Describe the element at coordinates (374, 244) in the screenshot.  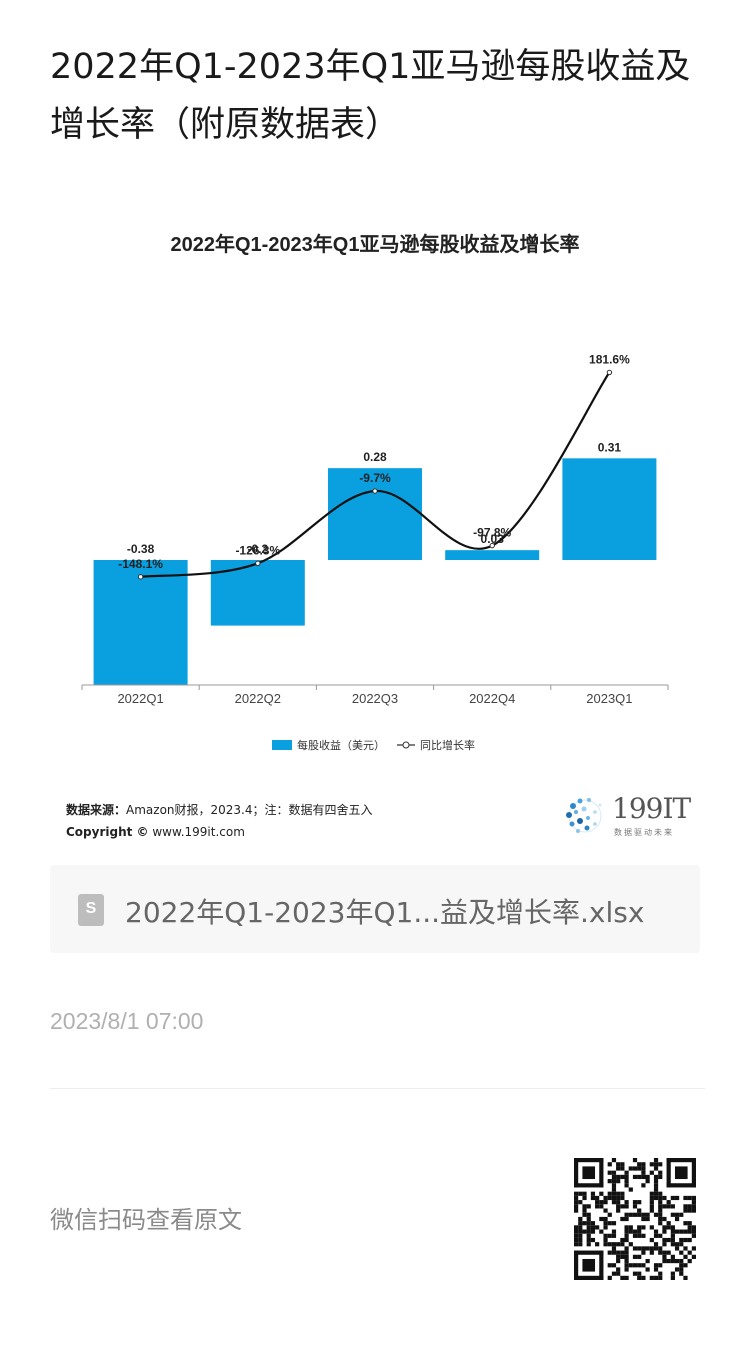
I see `chart-title: 2022年Q1-2023年Q1亚马逊每股收益及增长率` at that location.